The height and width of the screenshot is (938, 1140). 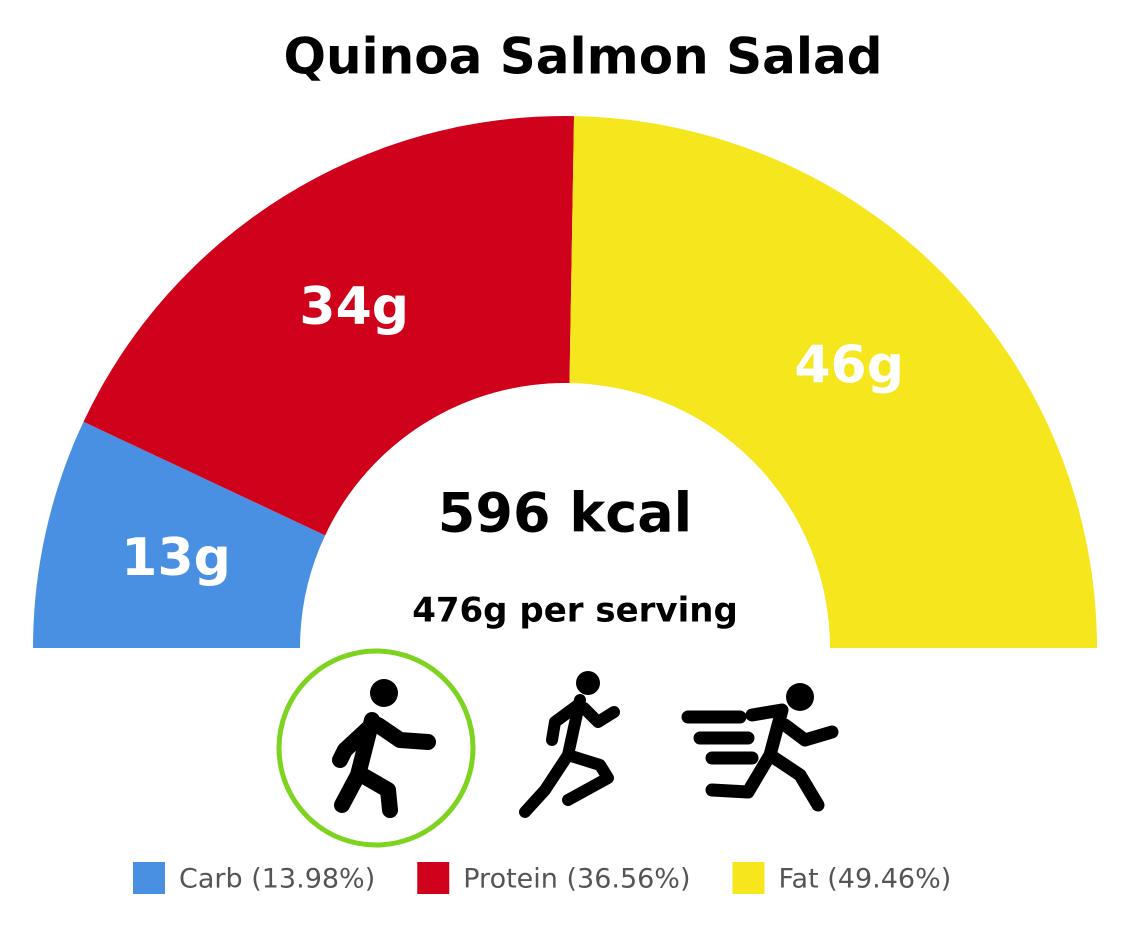 I want to click on value-label: 46g, so click(x=849, y=366).